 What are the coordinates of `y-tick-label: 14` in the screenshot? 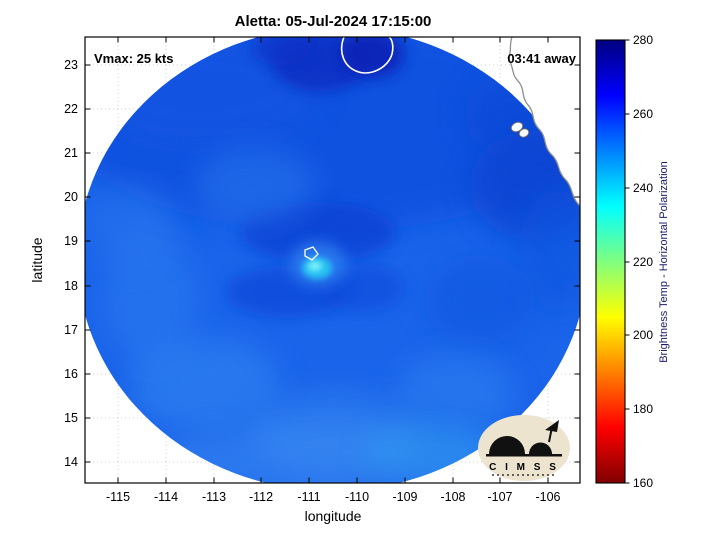 It's located at (71, 462).